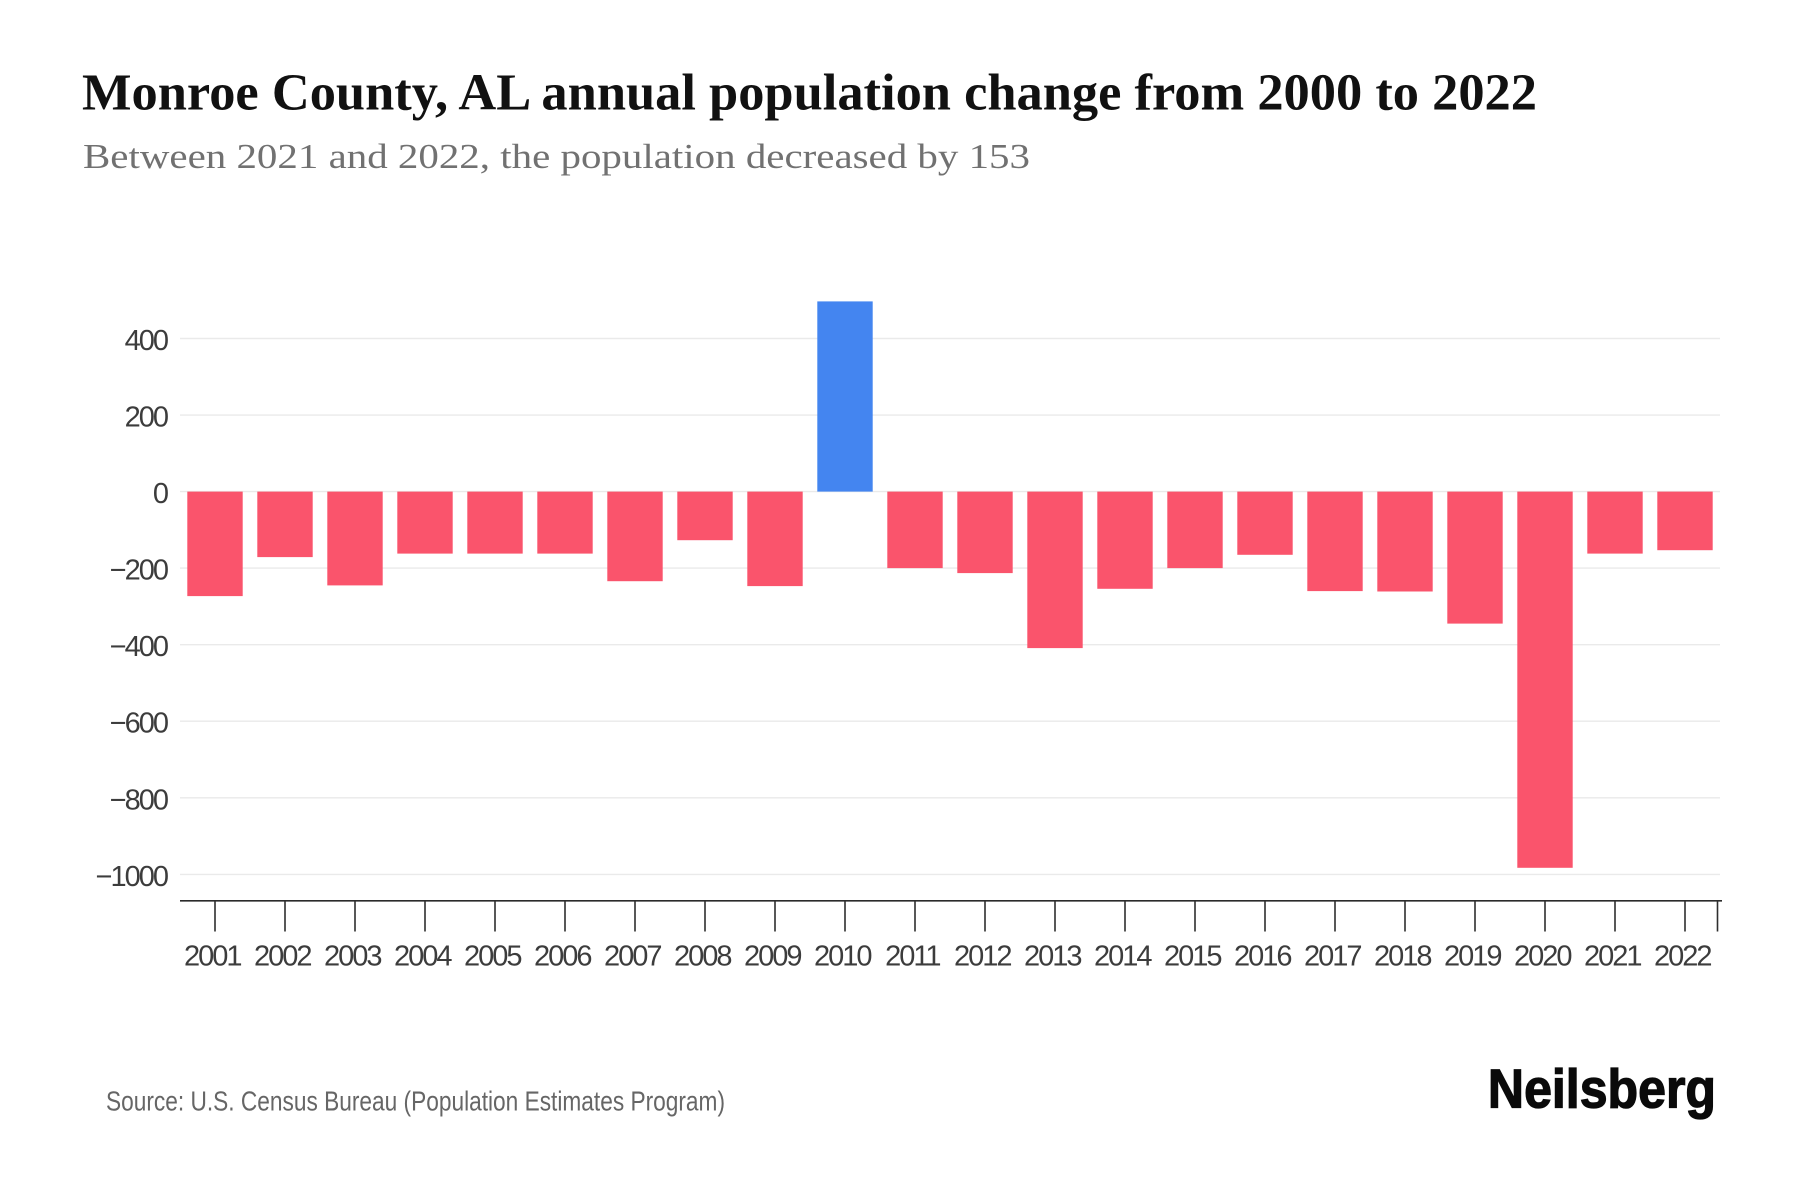 The height and width of the screenshot is (1200, 1800). What do you see at coordinates (1332, 957) in the screenshot?
I see `svg-text: 2017` at bounding box center [1332, 957].